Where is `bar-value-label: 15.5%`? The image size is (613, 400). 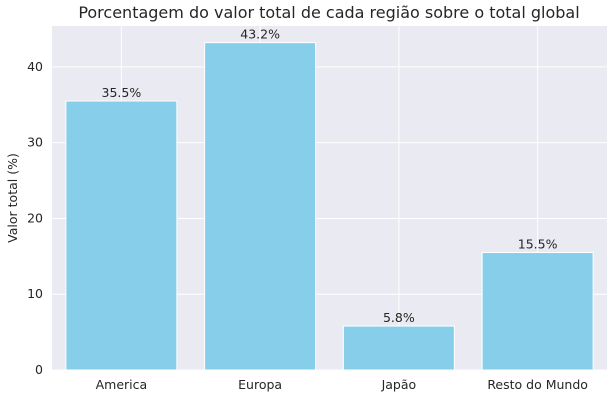
bar-value-label: 15.5% is located at coordinates (538, 244).